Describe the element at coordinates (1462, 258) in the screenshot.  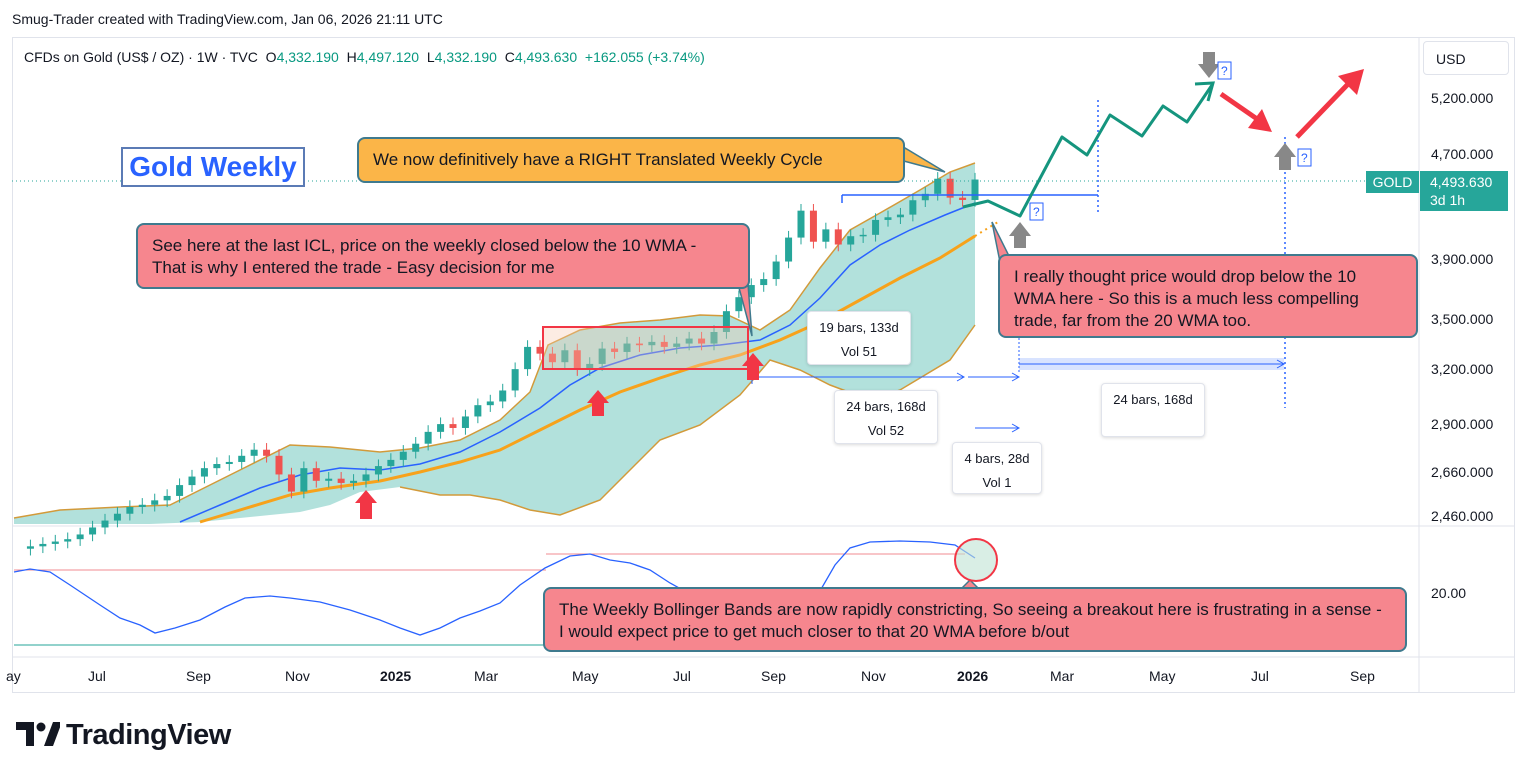
I see `y-tick-label: 3,900.000` at that location.